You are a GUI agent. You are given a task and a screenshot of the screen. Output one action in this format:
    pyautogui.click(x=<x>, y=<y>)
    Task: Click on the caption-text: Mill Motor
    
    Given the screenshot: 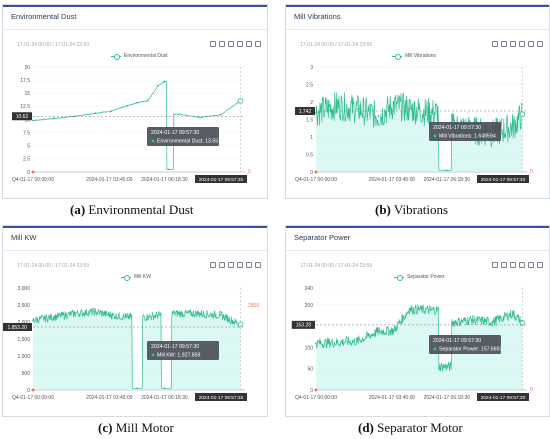 What is the action you would take?
    pyautogui.click(x=144, y=427)
    